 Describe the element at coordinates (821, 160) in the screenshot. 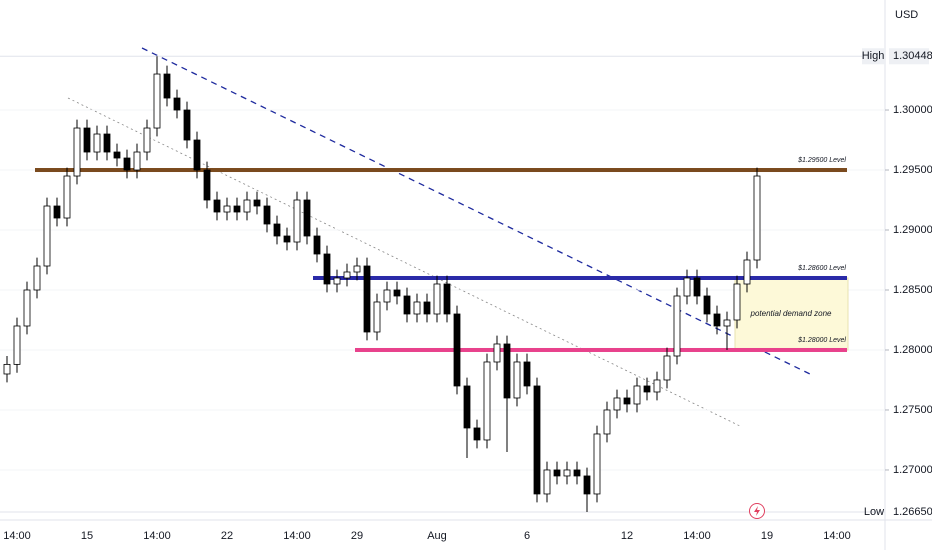

I see `level-label: $1.29500 Level` at that location.